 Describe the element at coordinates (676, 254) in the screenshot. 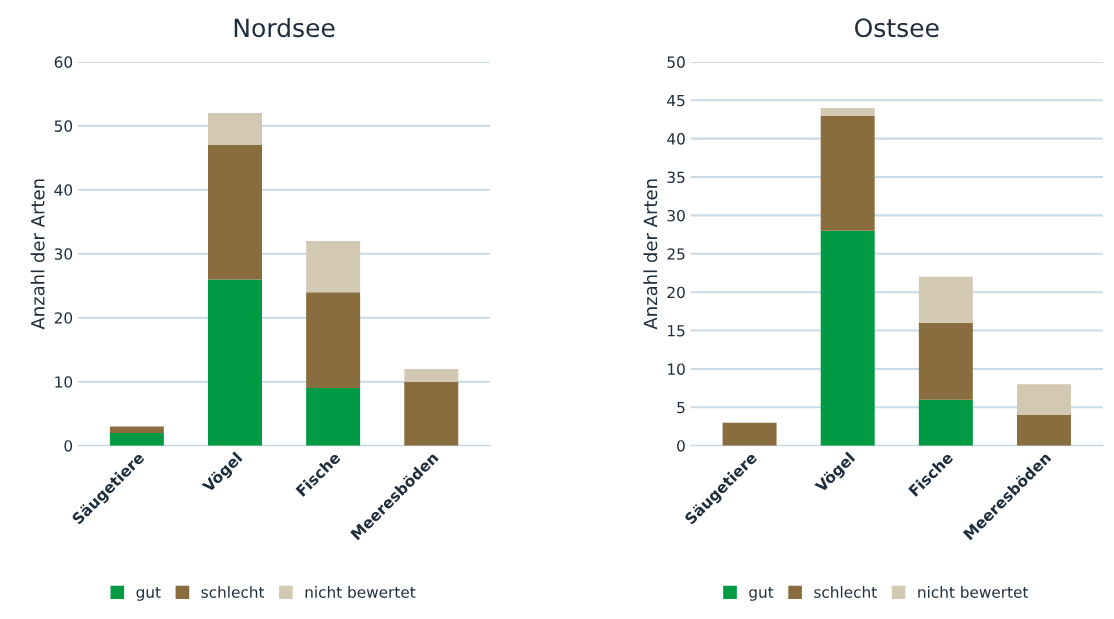

I see `y-tick-label: 25` at that location.